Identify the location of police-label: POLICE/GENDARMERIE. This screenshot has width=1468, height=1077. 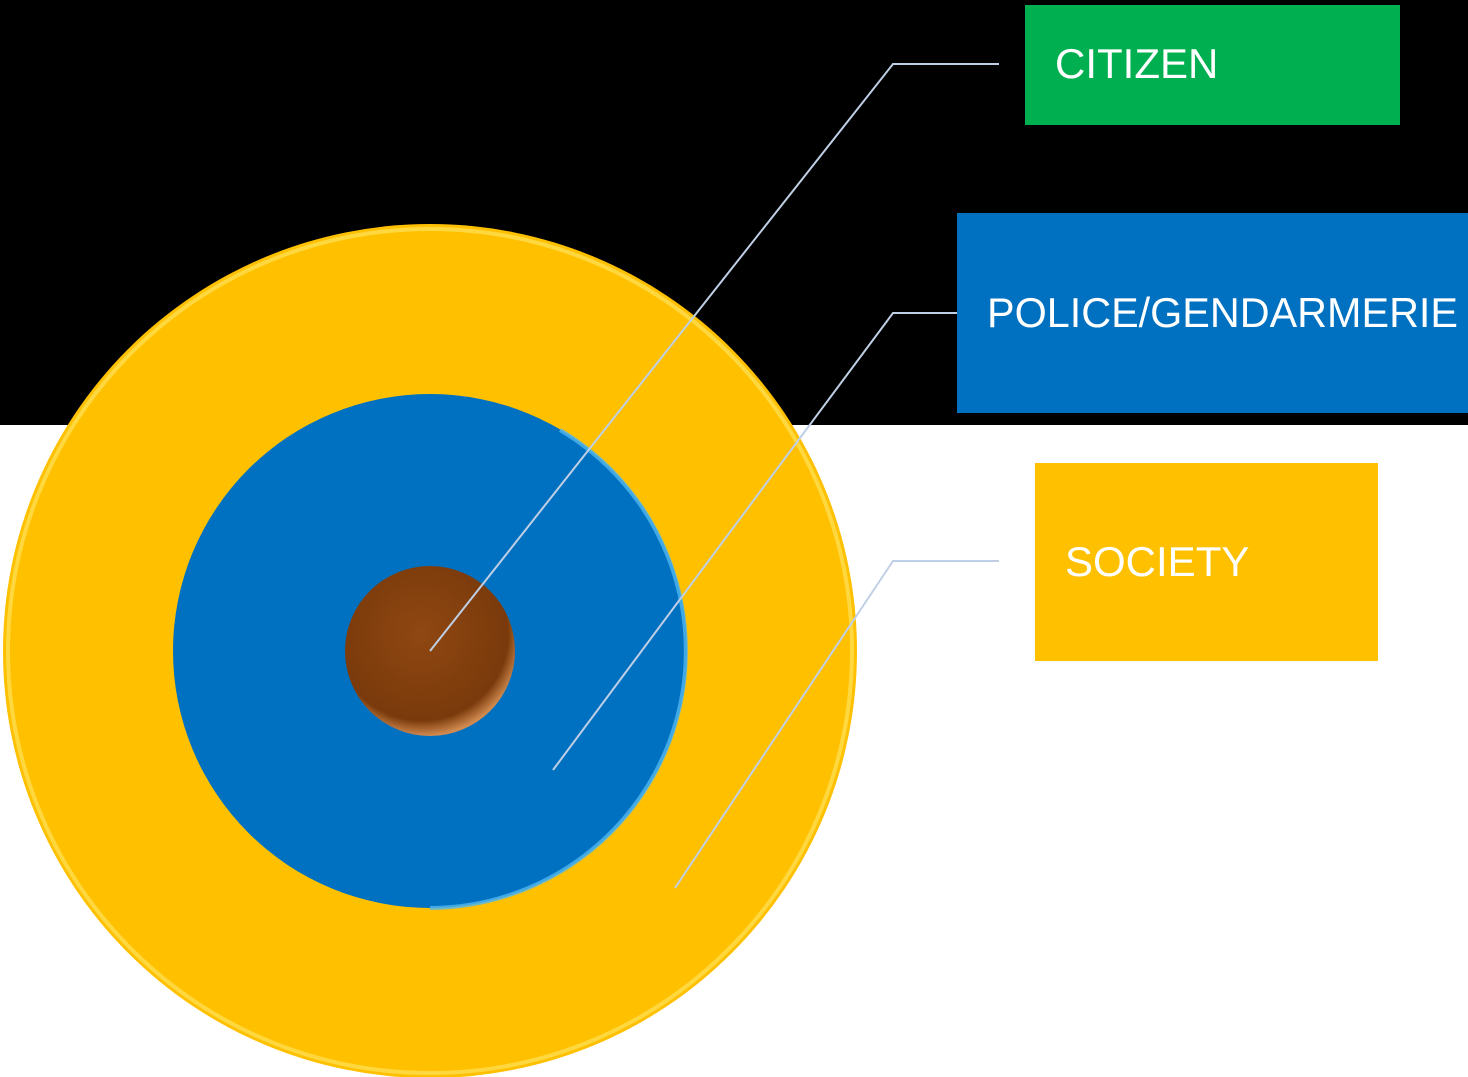
(1222, 312).